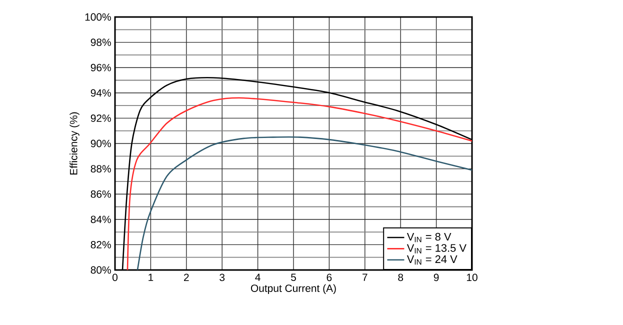  Describe the element at coordinates (429, 237) in the screenshot. I see `legend-label: V$_{IN}$ = 8 V` at that location.